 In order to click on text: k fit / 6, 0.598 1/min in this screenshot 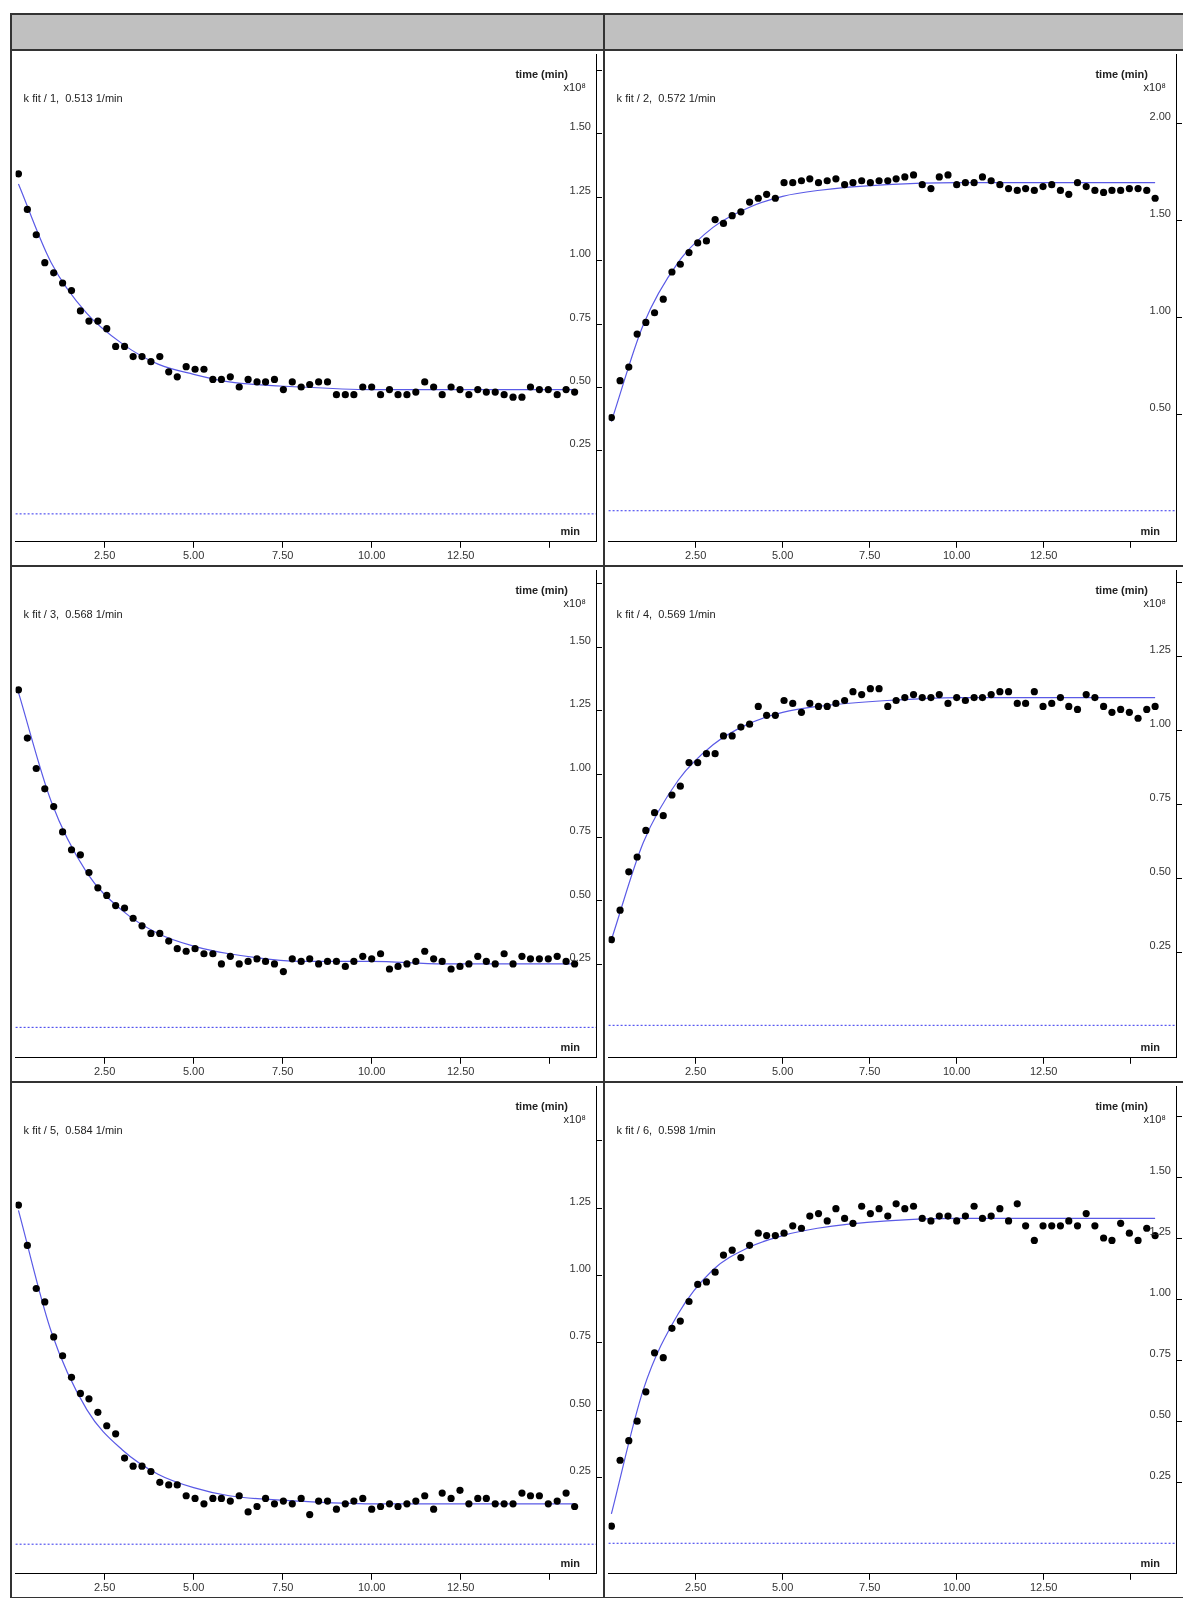, I will do `click(666, 1129)`.